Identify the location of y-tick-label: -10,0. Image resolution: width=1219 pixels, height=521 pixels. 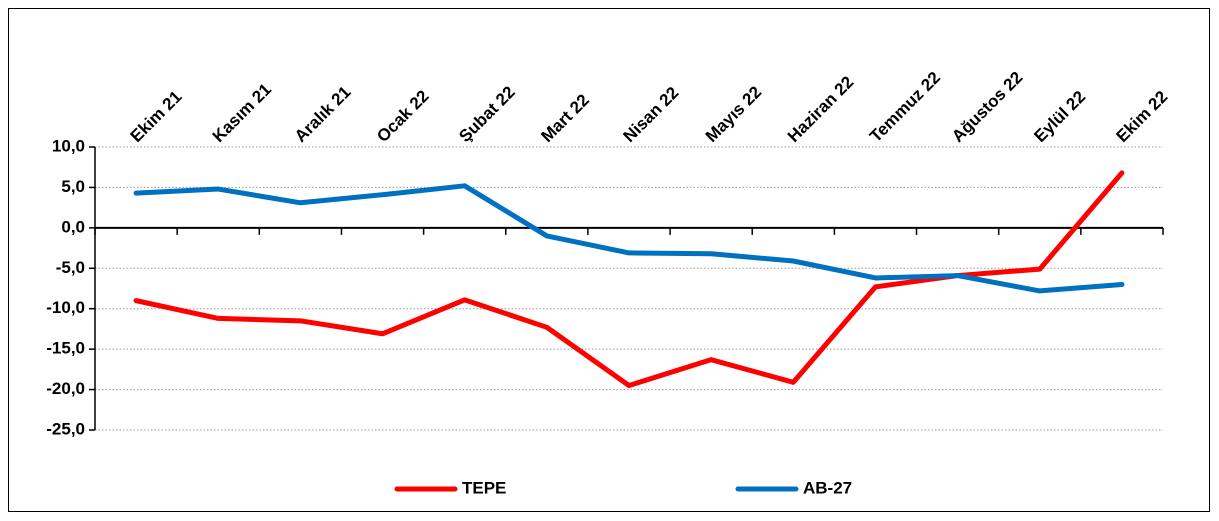
(65, 307).